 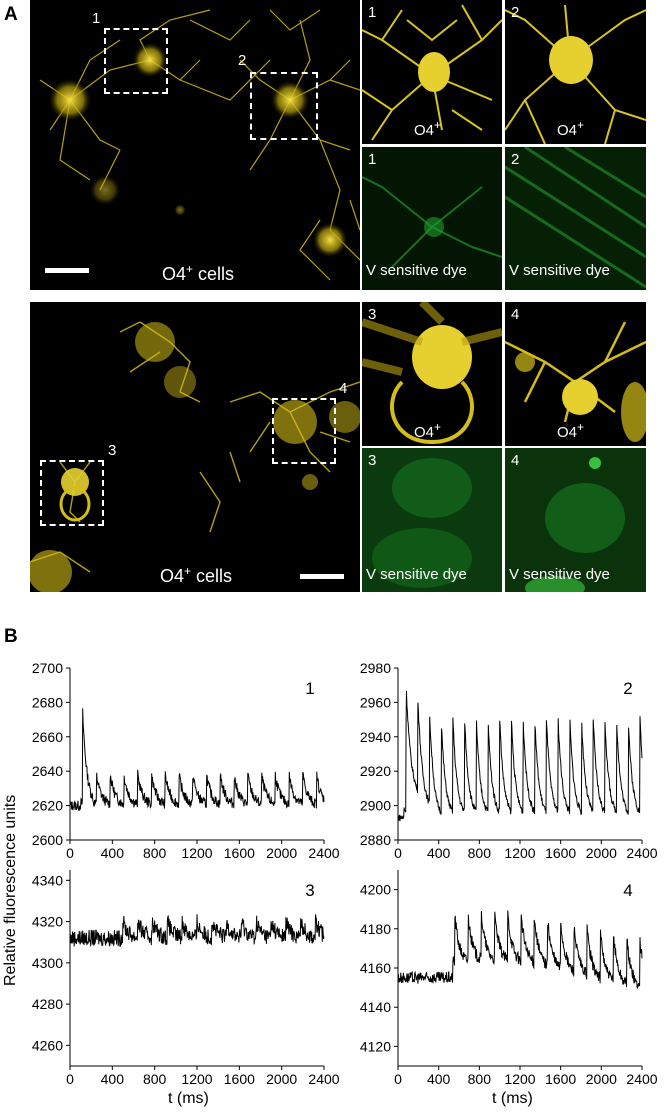 What do you see at coordinates (47, 1004) in the screenshot?
I see `y-tick-label: 4280` at bounding box center [47, 1004].